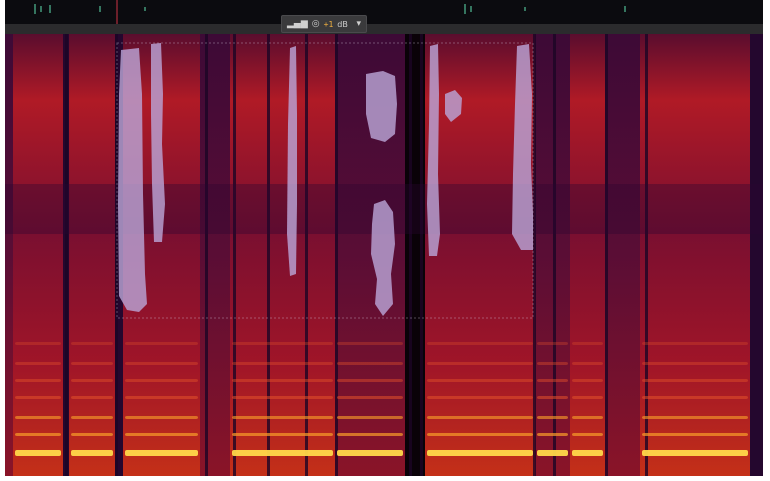  I want to click on waveform-svg, so click(330, 12).